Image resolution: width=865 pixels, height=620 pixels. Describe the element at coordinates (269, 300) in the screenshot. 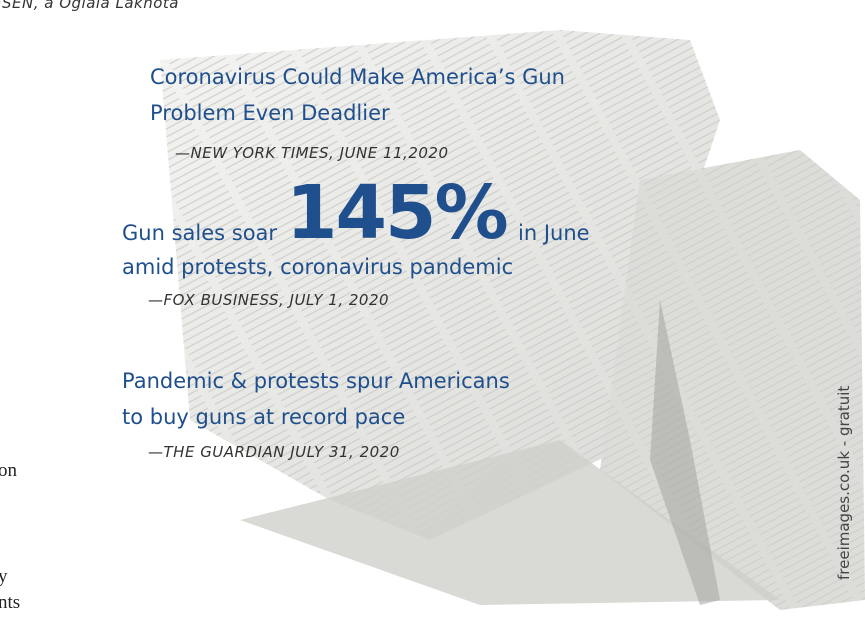

I see `source: —FOX BUSINESS, JULY 1, 2020` at that location.